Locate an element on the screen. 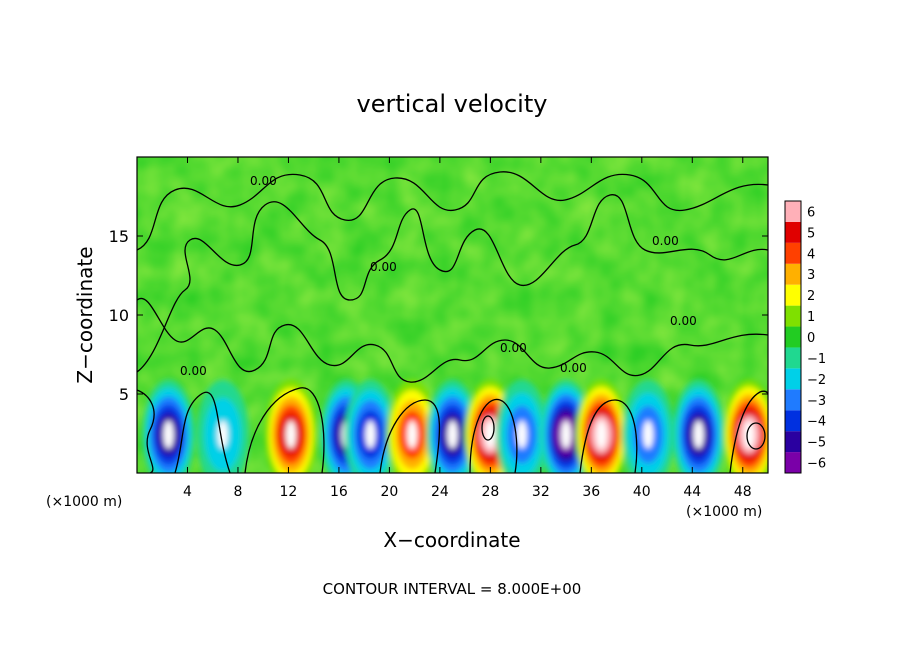 This screenshot has width=904, height=654. x-tick-label: 16 is located at coordinates (339, 492).